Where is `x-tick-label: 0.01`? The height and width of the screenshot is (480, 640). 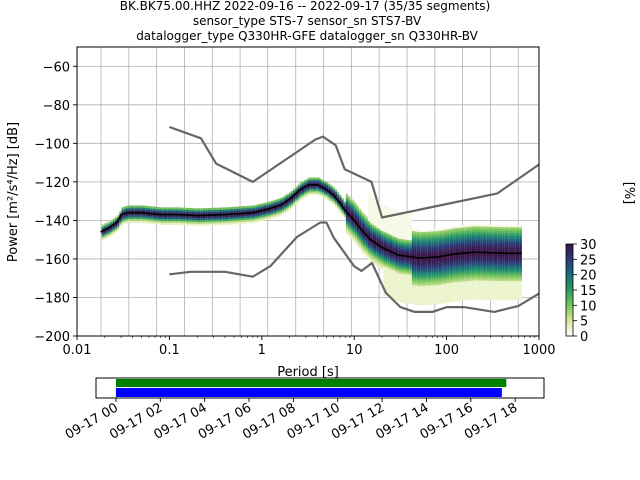
x-tick-label: 0.01 is located at coordinates (77, 350).